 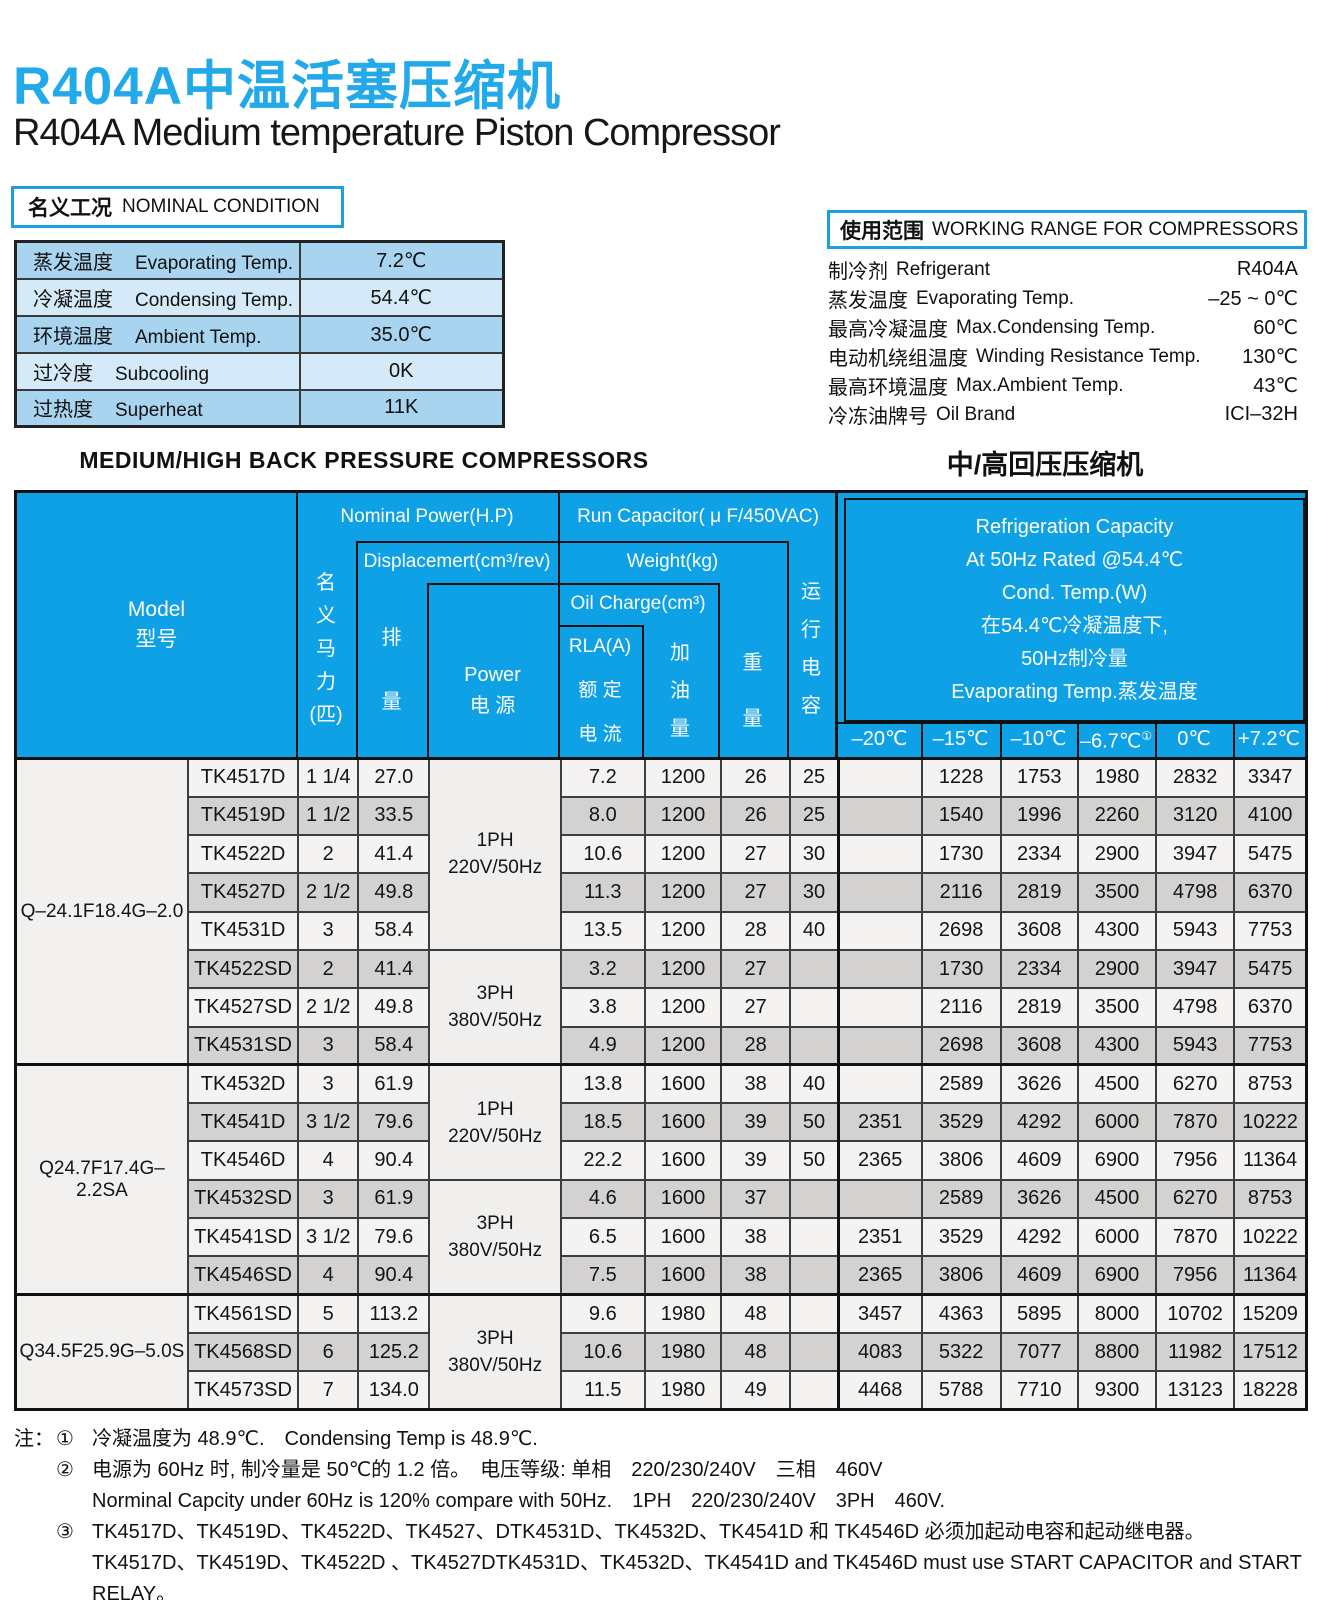 I want to click on capacity-cell: 7077, so click(x=1039, y=1352).